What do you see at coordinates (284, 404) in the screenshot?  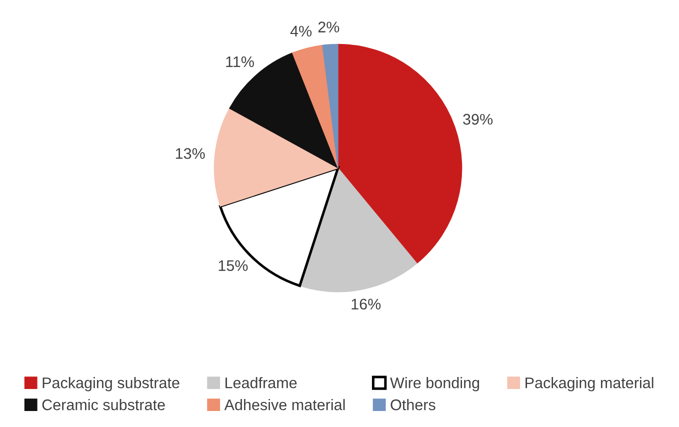 I see `legend-label: Adhesive material` at bounding box center [284, 404].